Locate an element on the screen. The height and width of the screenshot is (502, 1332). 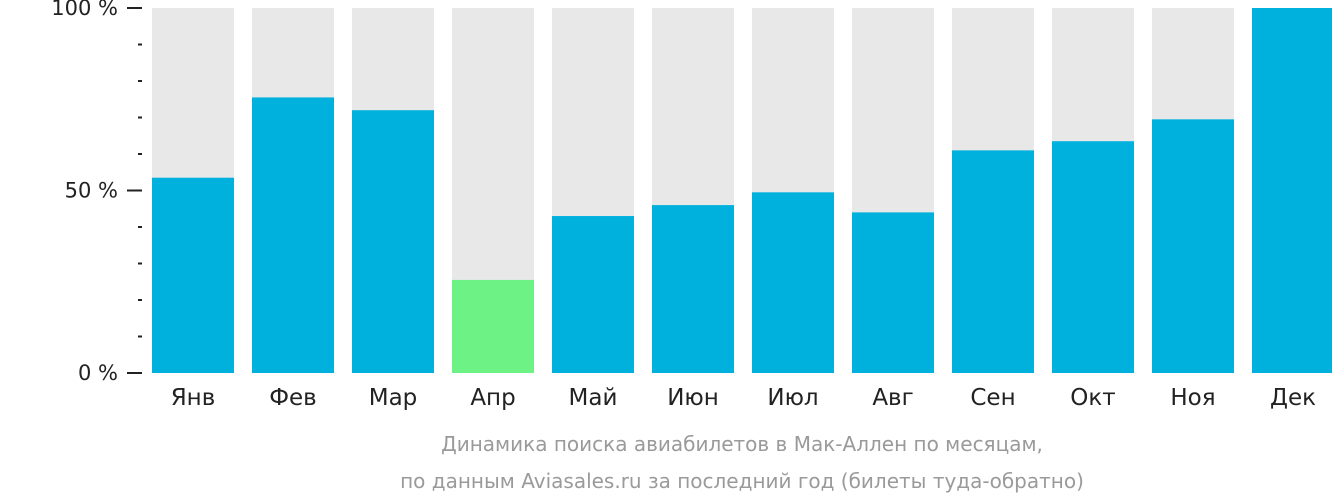
x-tick-label-12: Дек is located at coordinates (1293, 398).